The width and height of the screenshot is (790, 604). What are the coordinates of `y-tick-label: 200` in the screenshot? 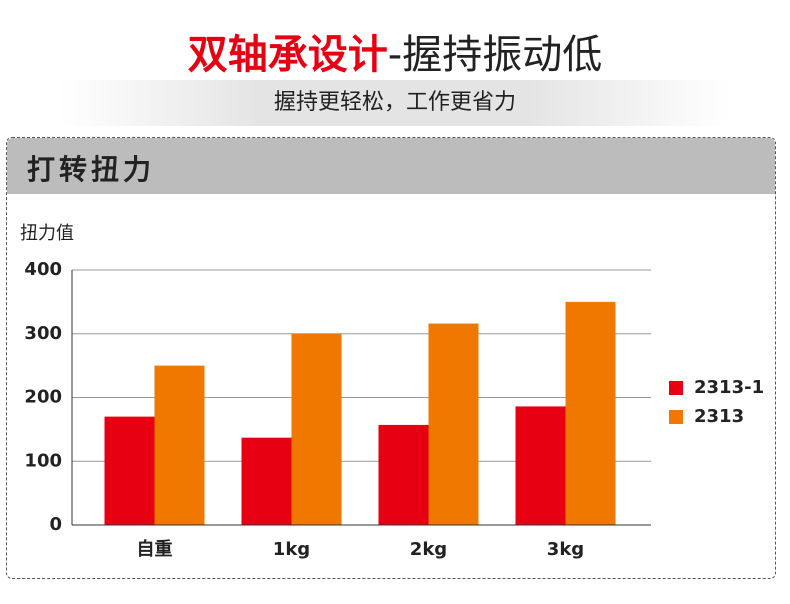 It's located at (43, 397).